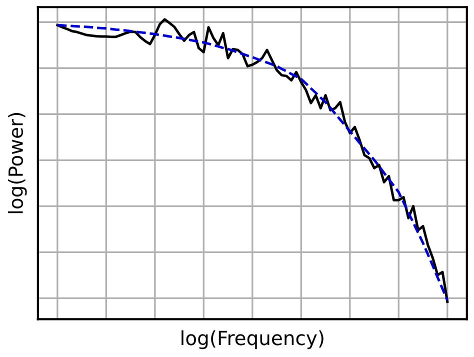 This screenshot has height=357, width=474. I want to click on x-axis-title: log(Frequency), so click(253, 340).